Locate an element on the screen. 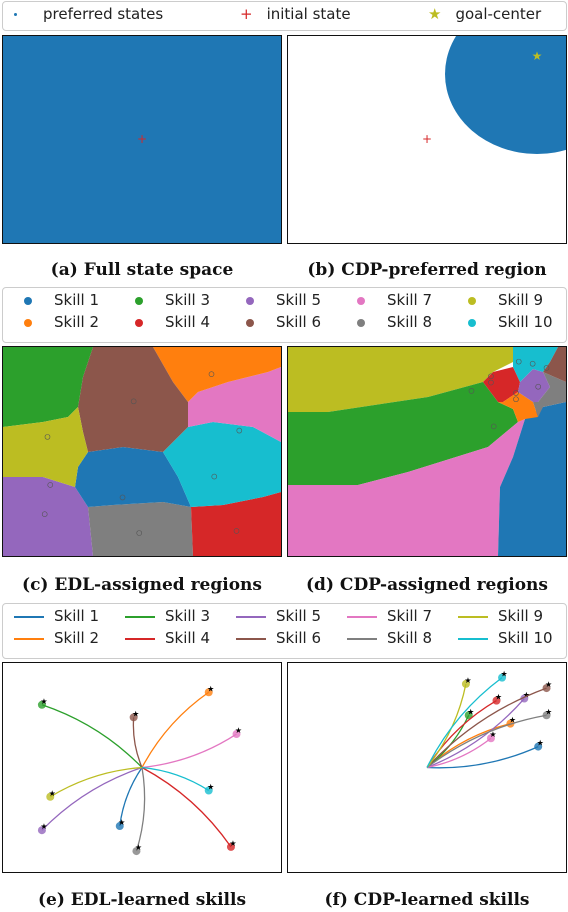  goal-star-skill-2: ★ is located at coordinates (512, 720).